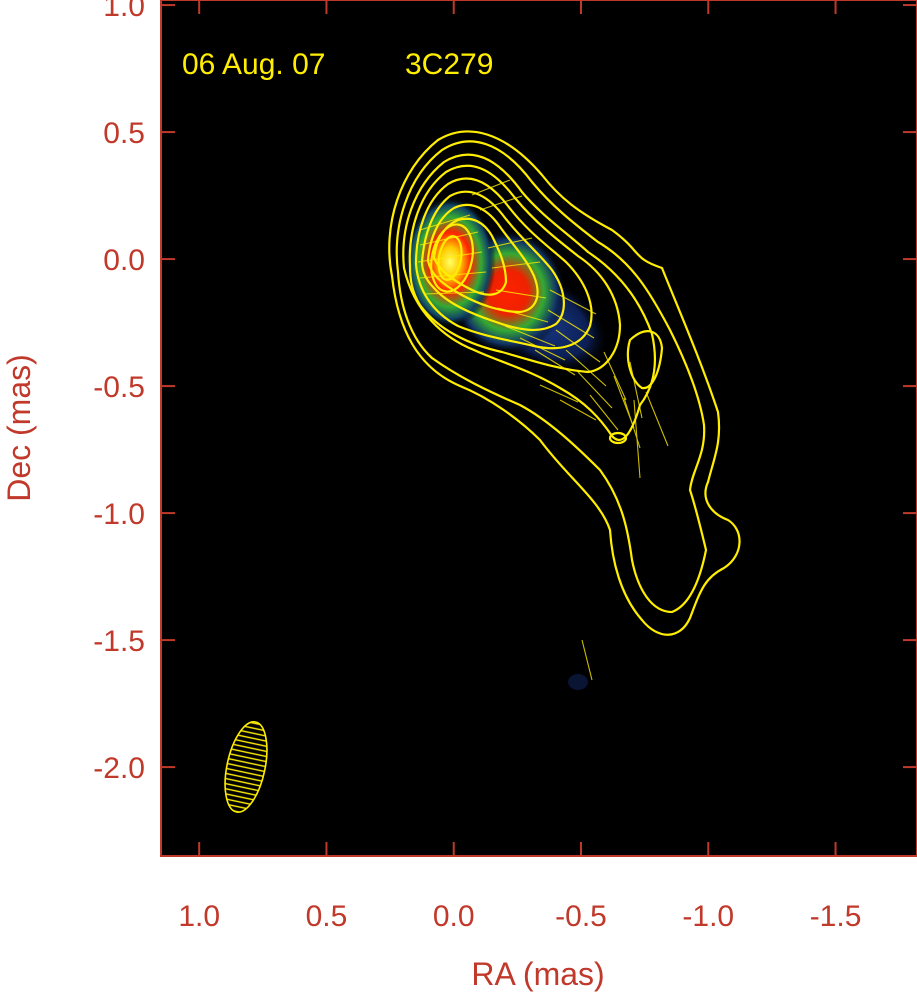 This screenshot has height=1000, width=917. What do you see at coordinates (449, 64) in the screenshot?
I see `panel-label-source: 3C279` at bounding box center [449, 64].